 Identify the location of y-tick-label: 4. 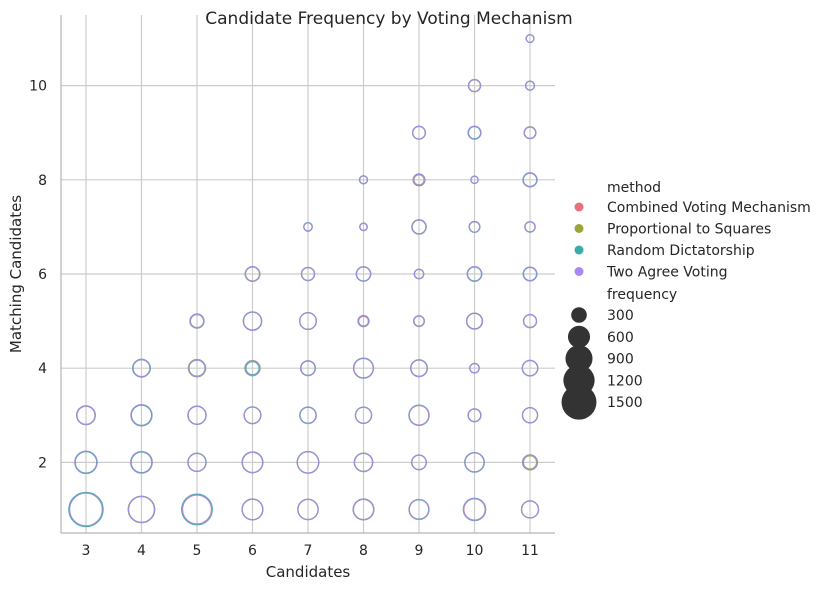
(42, 369).